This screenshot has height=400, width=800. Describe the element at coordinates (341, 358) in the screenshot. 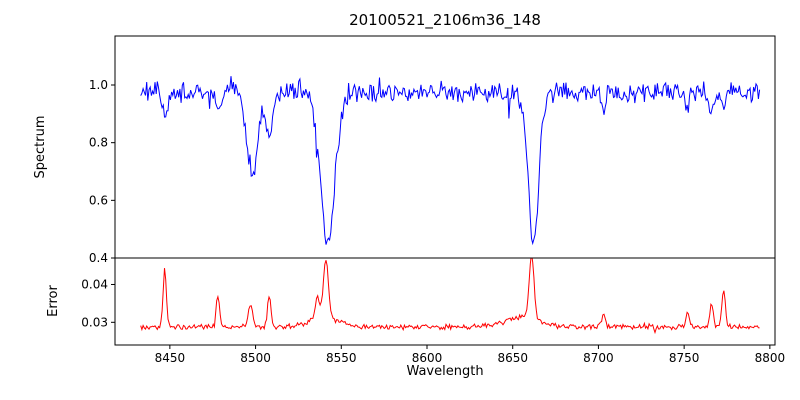

I see `x-tick-label: 8550` at that location.